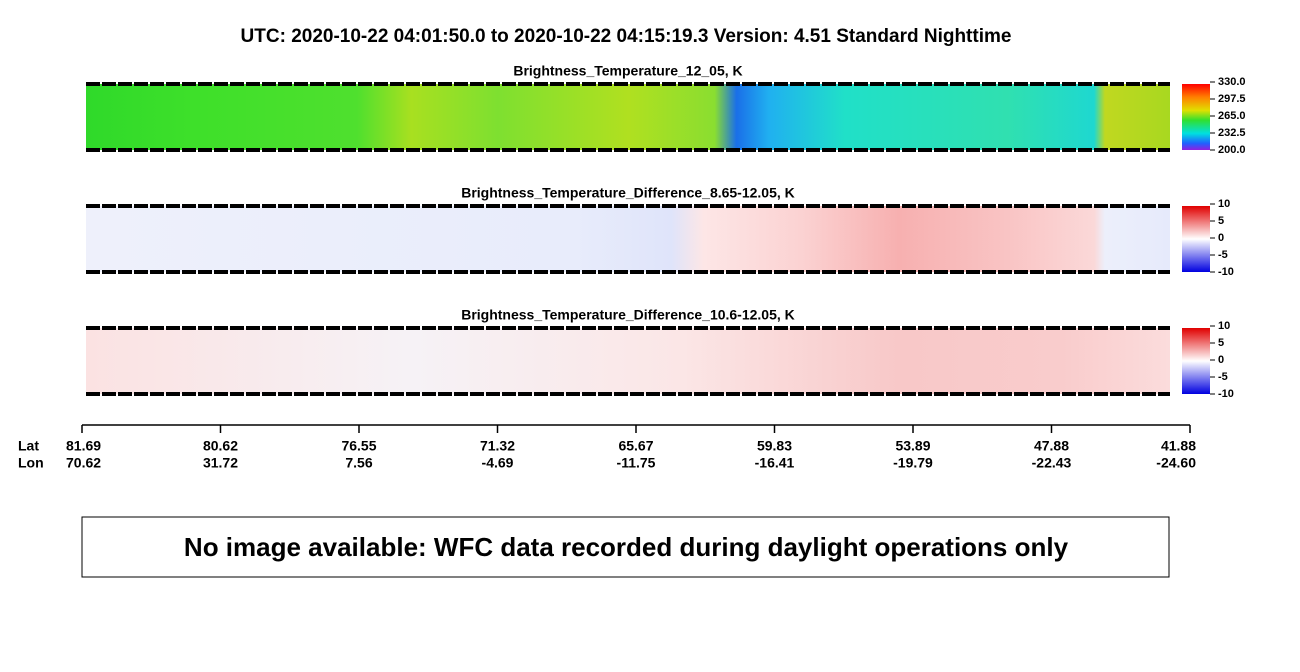 The width and height of the screenshot is (1300, 672). What do you see at coordinates (912, 446) in the screenshot?
I see `lat-value: 53.89` at bounding box center [912, 446].